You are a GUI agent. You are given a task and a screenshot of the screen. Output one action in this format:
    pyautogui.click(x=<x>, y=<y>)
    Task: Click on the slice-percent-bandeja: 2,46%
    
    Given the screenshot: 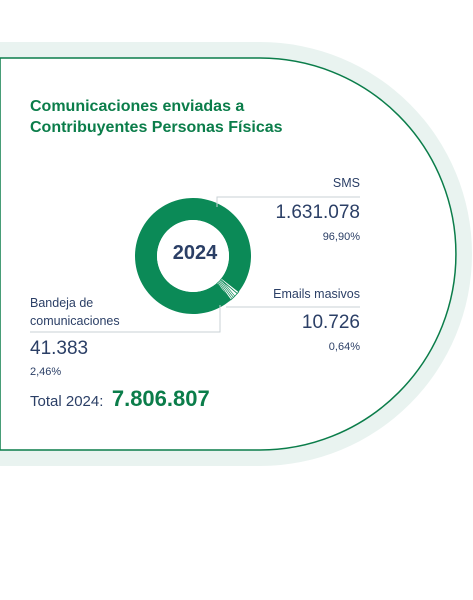 What is the action you would take?
    pyautogui.click(x=46, y=372)
    